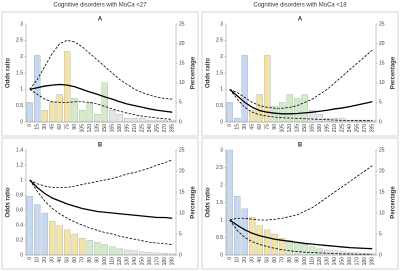 This screenshot has width=400, height=271. Describe the element at coordinates (21, 180) in the screenshot. I see `y-tick-label: 1` at that location.